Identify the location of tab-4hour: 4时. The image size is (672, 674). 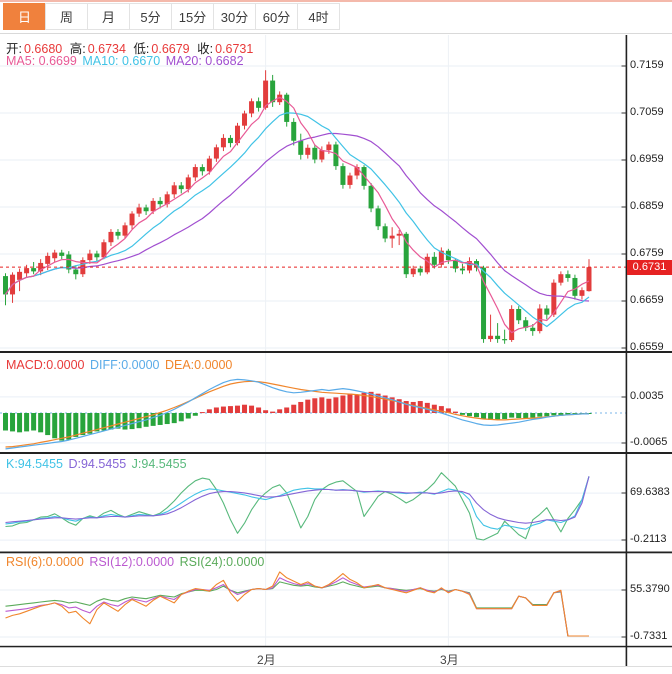
(318, 16).